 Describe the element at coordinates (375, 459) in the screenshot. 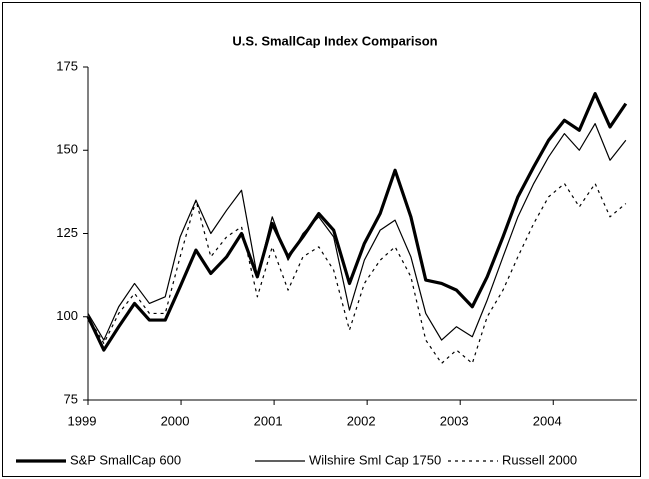

I see `legend-label: Wilshire Sml Cap 1750` at that location.